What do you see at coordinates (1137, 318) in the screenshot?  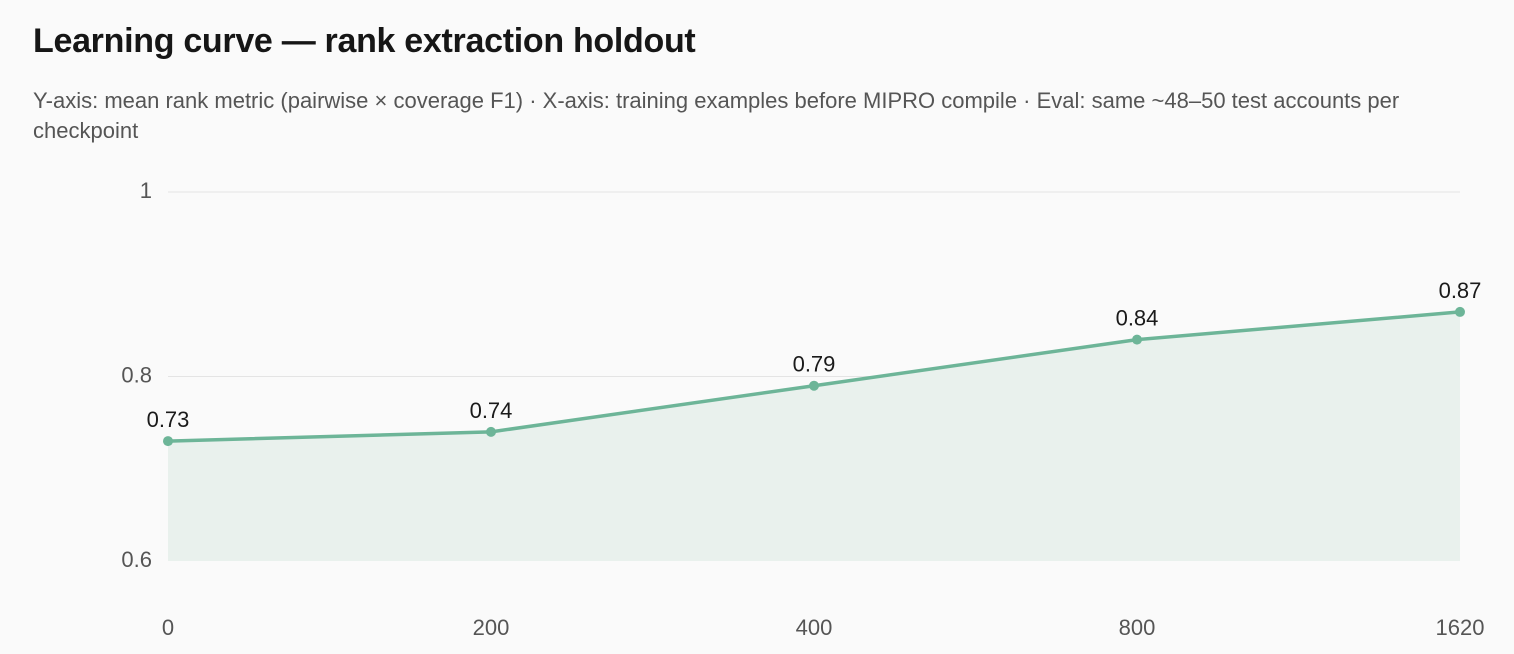 I see `data-label: 0.84` at bounding box center [1137, 318].